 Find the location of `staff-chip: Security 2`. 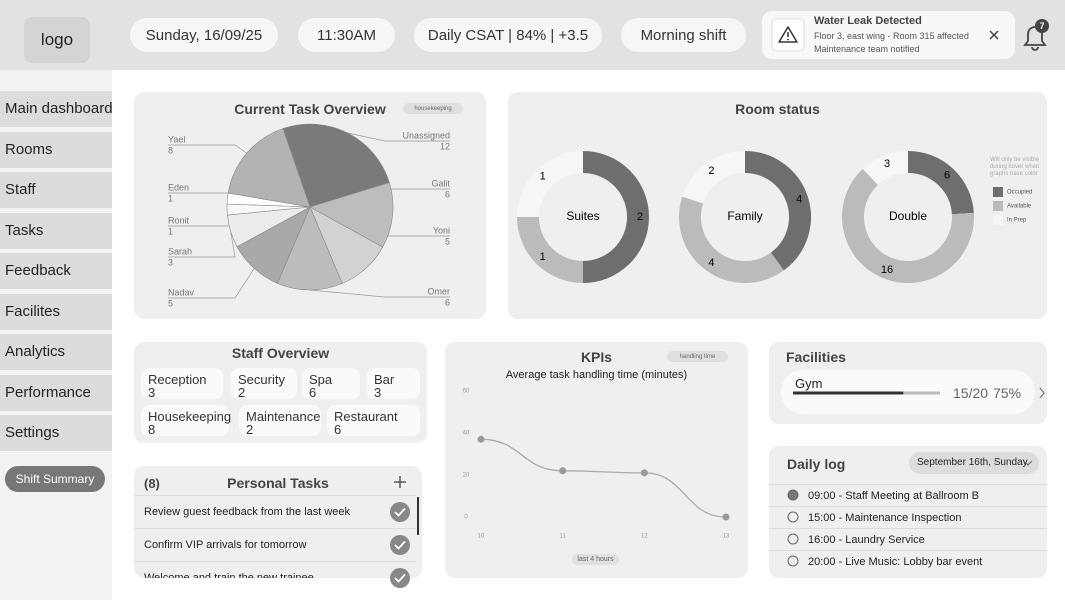

staff-chip: Security 2 is located at coordinates (264, 383).